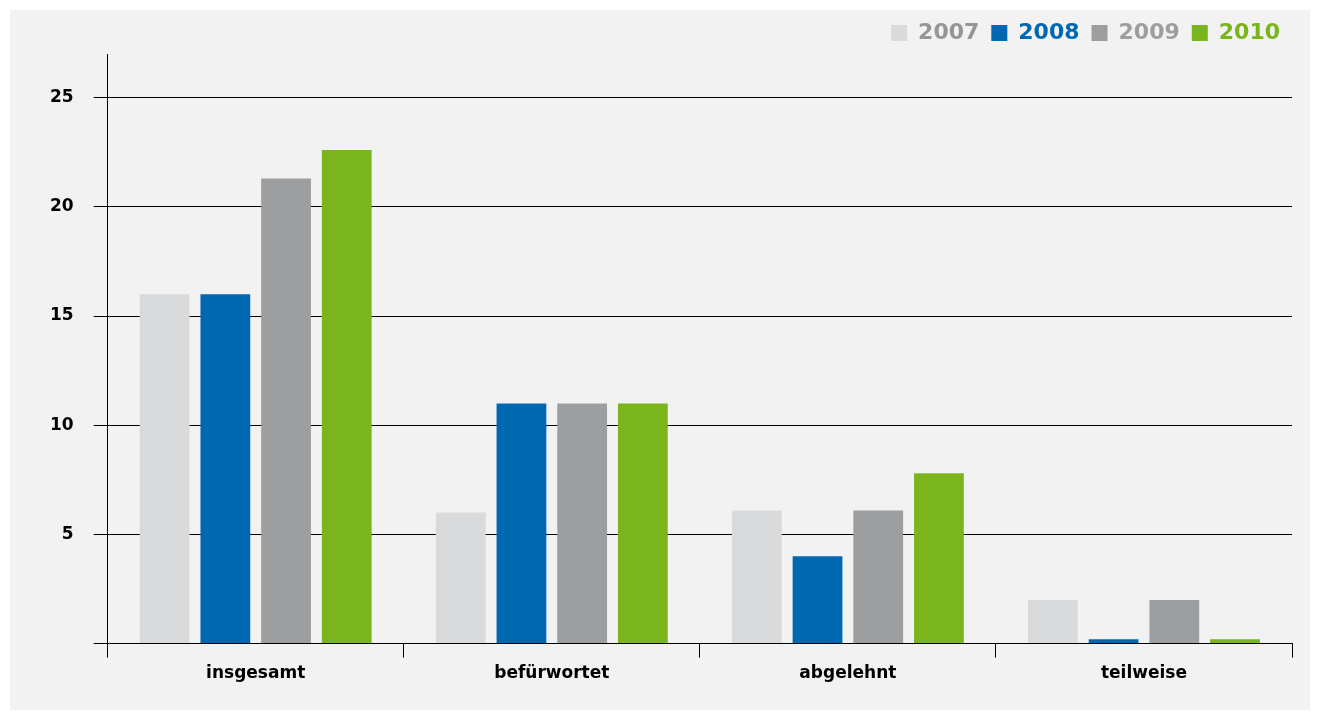 This screenshot has height=721, width=1321. Describe the element at coordinates (949, 31) in the screenshot. I see `legend-label: 2007` at that location.